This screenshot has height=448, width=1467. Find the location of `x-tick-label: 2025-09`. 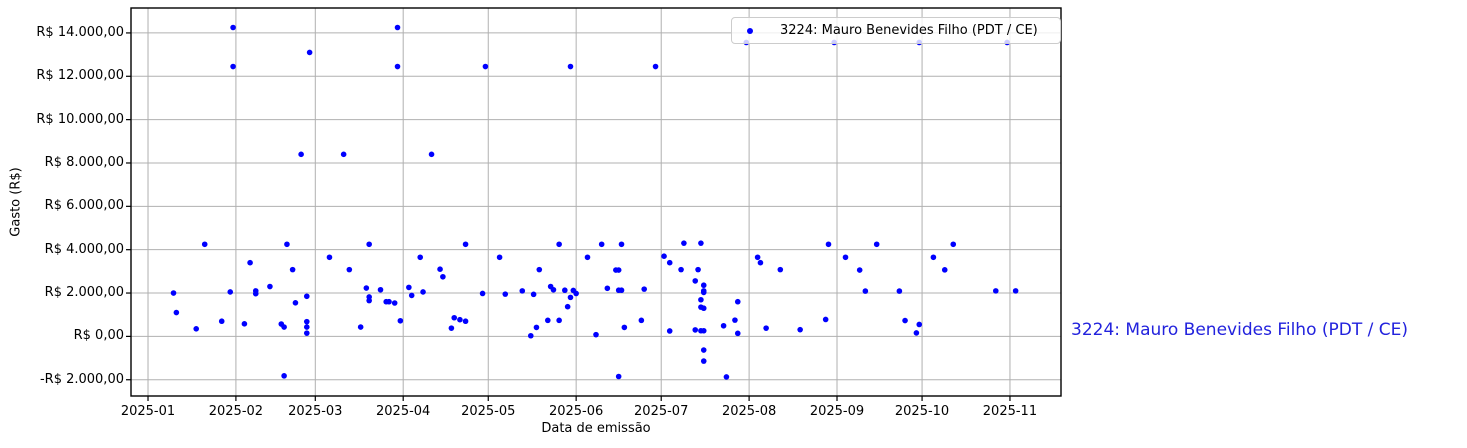

x-tick-label: 2025-09 is located at coordinates (837, 411).